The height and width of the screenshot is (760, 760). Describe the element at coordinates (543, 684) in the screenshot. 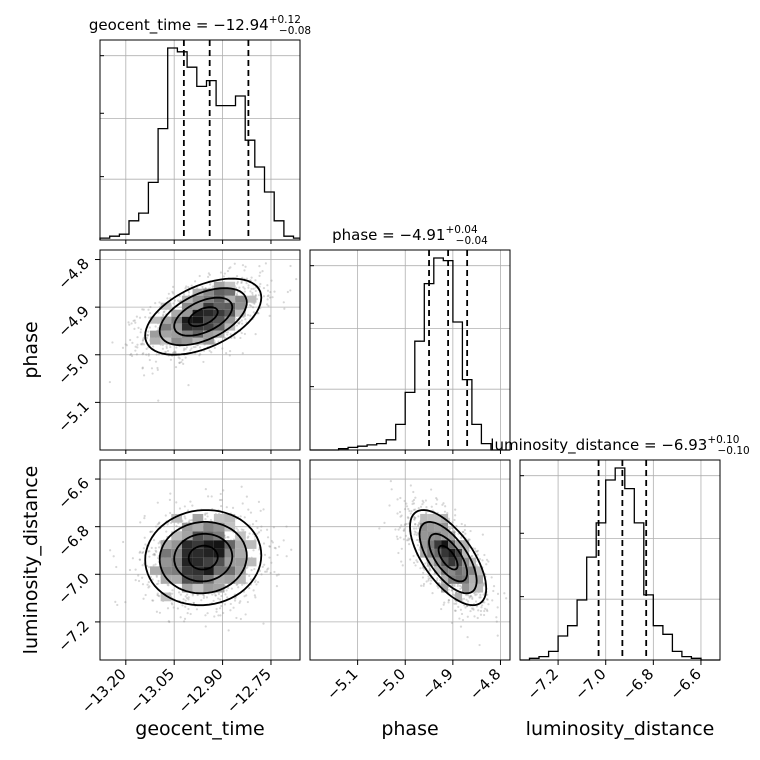

I see `x-tick-label: −7.2` at that location.